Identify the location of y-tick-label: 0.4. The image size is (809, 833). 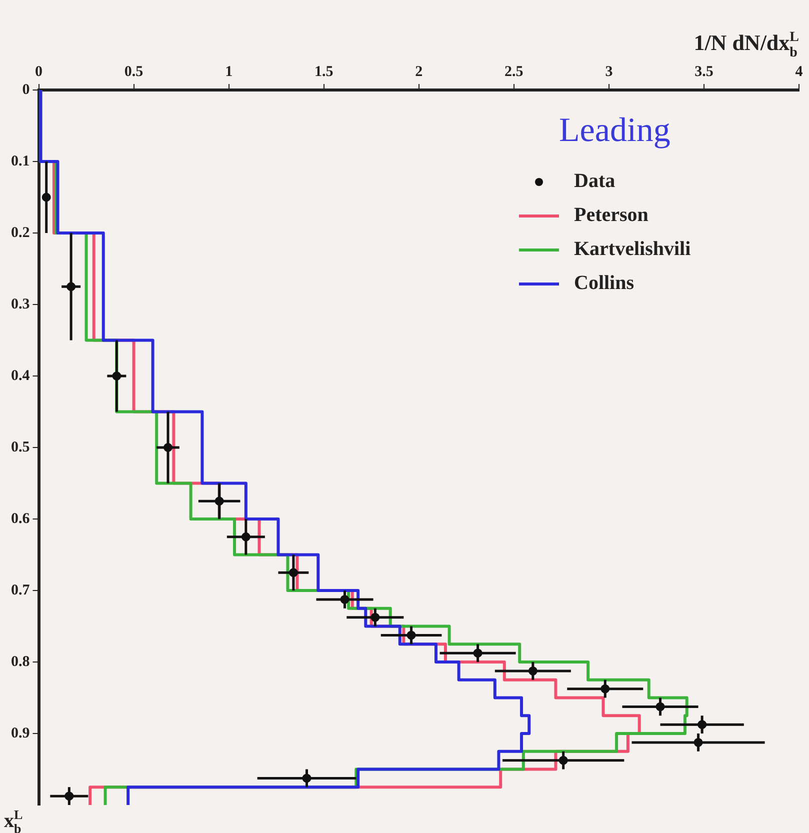
(20, 376).